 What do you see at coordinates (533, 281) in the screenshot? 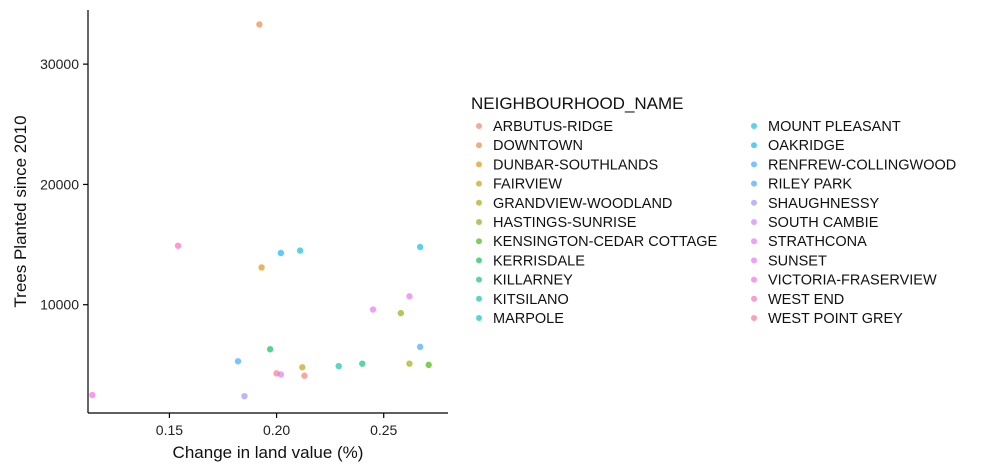
I see `legend-label: KILLARNEY` at bounding box center [533, 281].